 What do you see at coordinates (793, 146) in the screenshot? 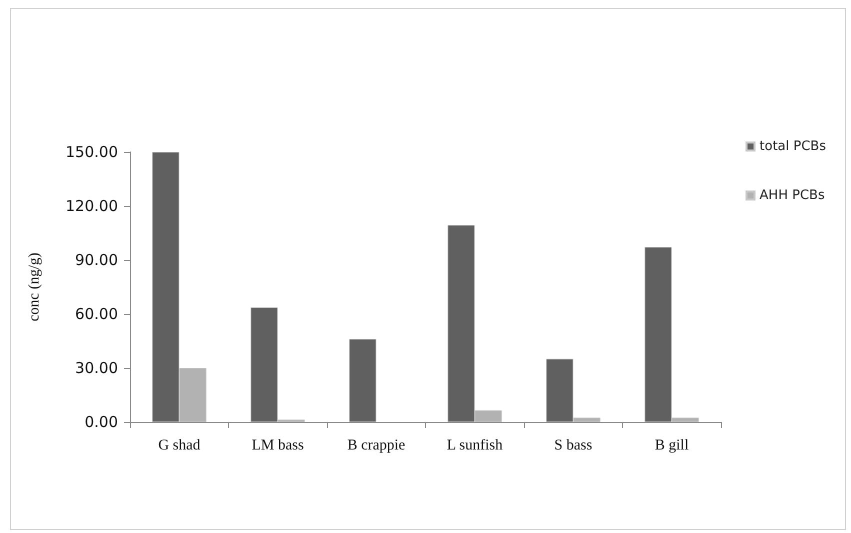
I see `legend-label: total PCBs` at bounding box center [793, 146].